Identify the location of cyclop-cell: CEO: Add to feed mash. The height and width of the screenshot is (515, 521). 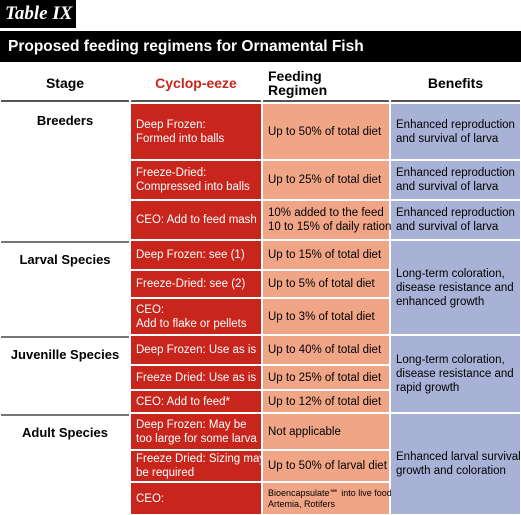
(196, 220).